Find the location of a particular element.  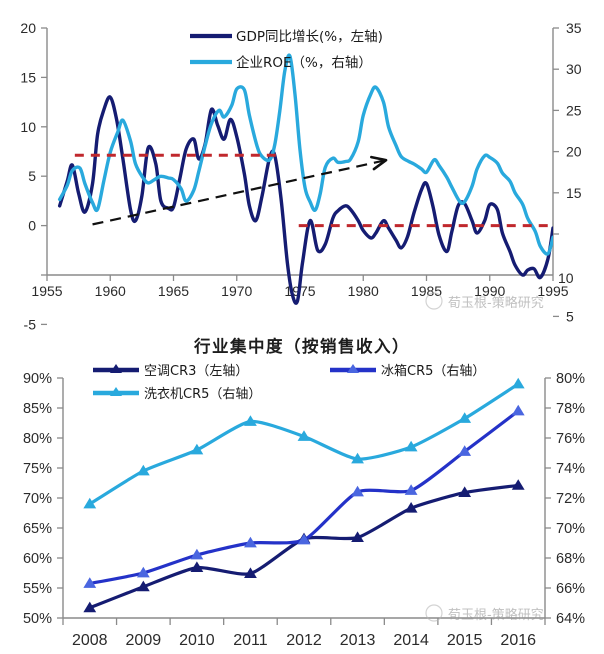

bottom-right-tick-1: 78% is located at coordinates (570, 409).